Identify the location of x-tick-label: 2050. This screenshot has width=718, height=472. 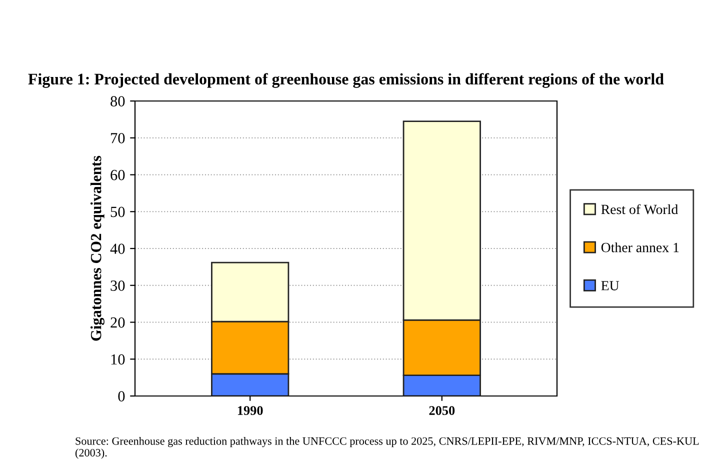
(442, 411).